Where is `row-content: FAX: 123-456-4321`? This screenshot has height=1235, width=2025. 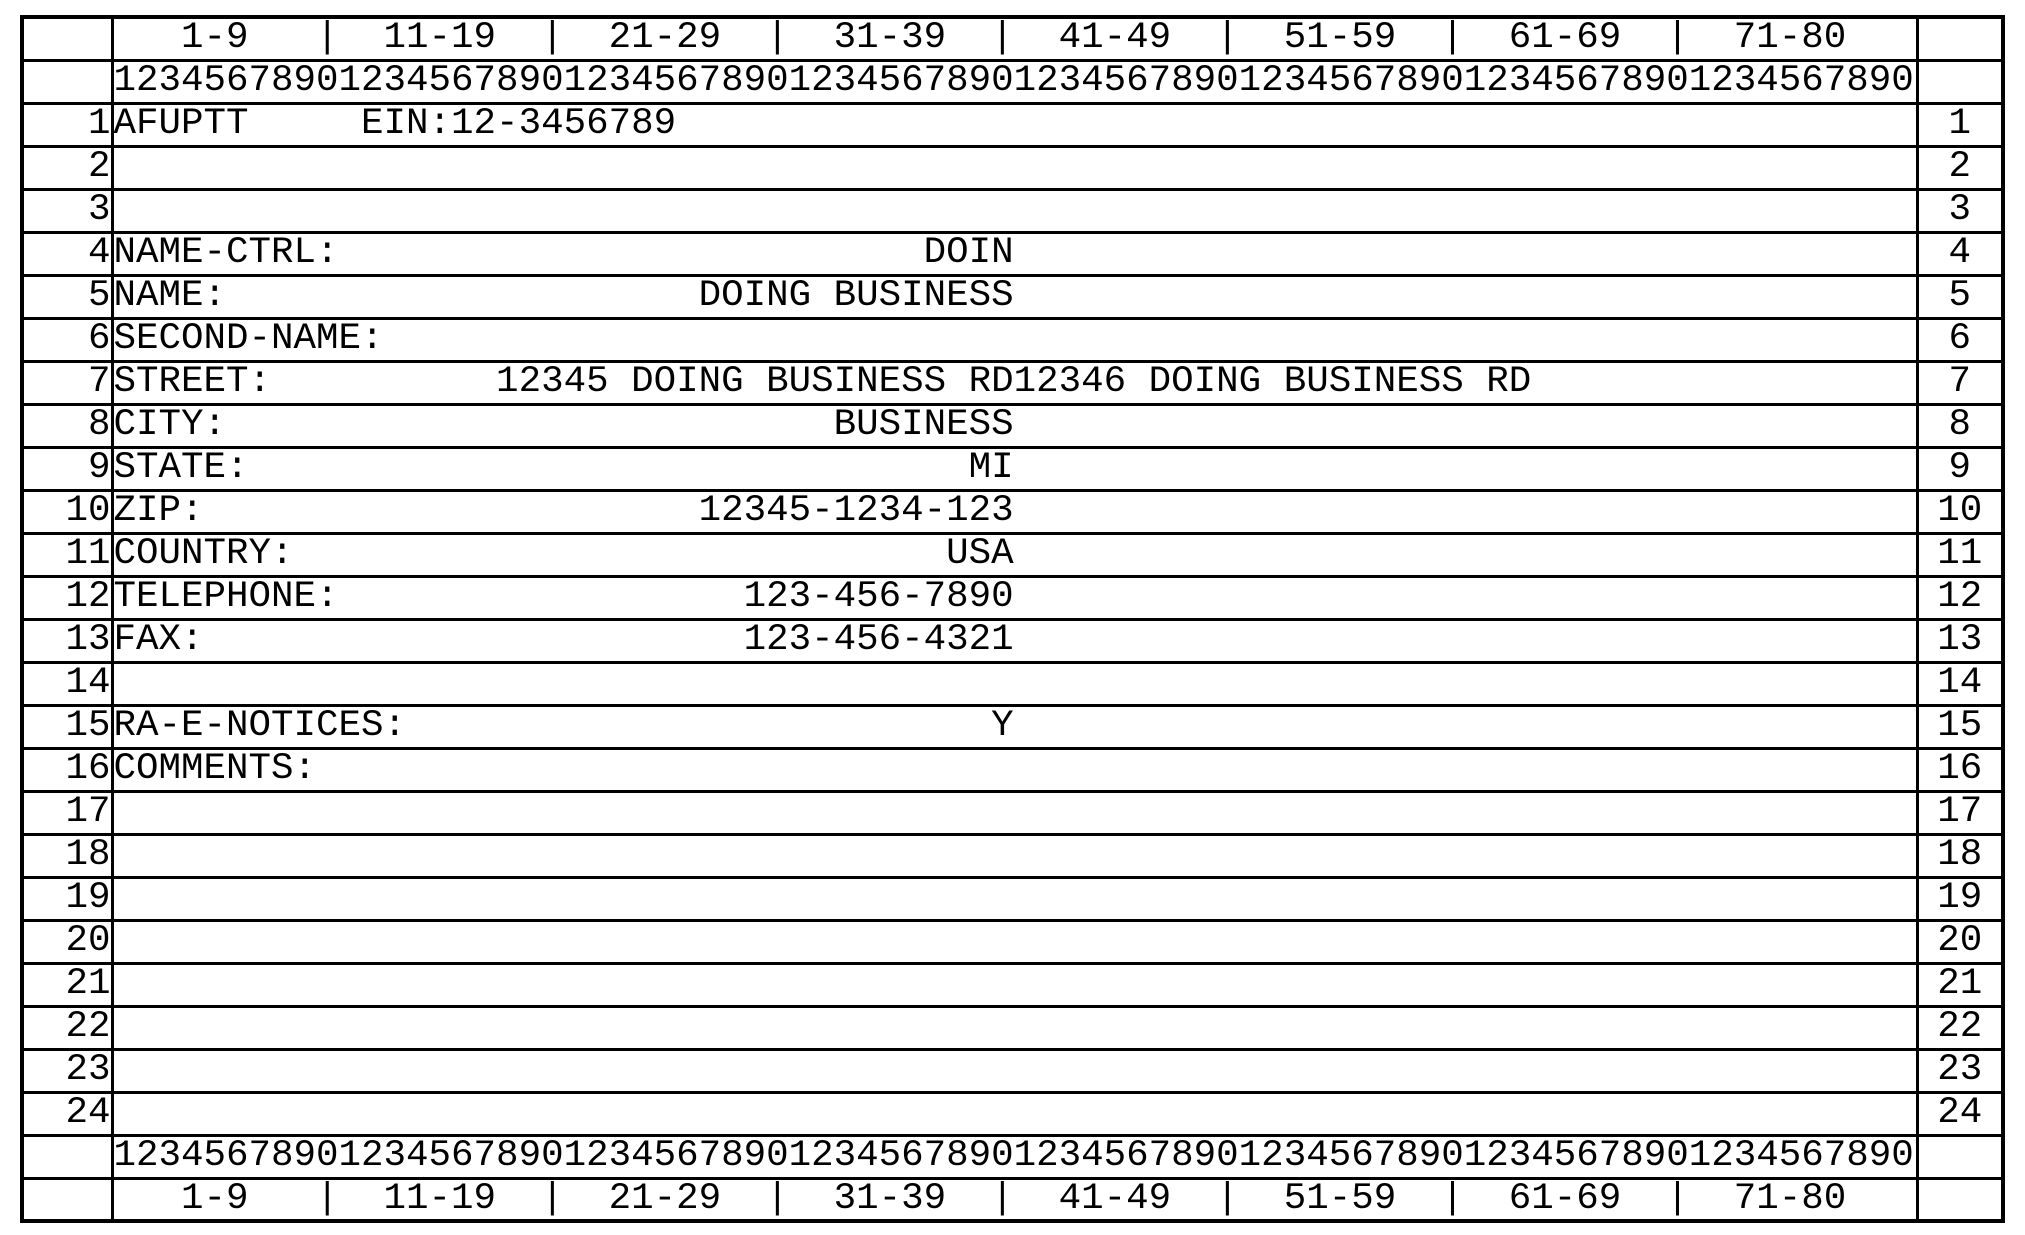
row-content: FAX: 123-456-4321 is located at coordinates (1014, 640).